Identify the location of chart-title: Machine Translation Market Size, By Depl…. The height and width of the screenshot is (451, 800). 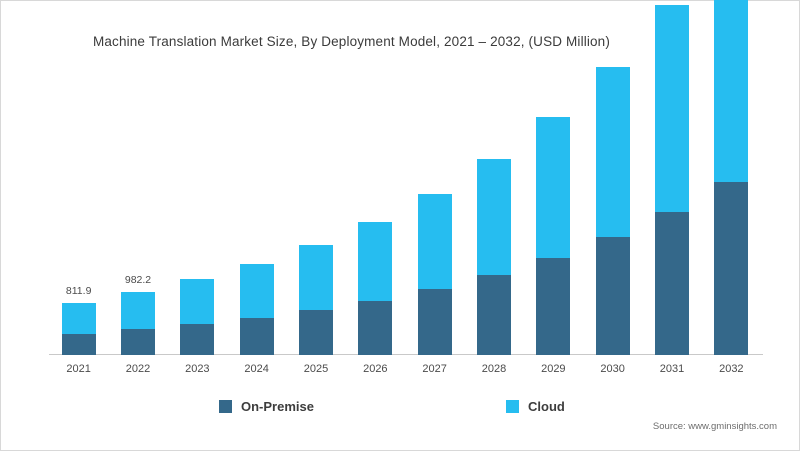
(351, 41).